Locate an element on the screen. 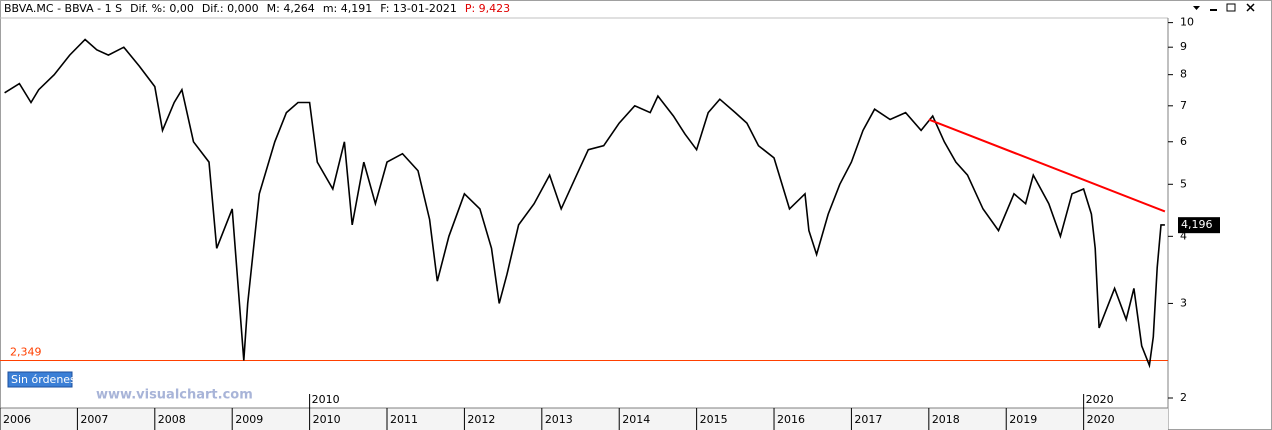  decade-label: 2020 is located at coordinates (1100, 399).